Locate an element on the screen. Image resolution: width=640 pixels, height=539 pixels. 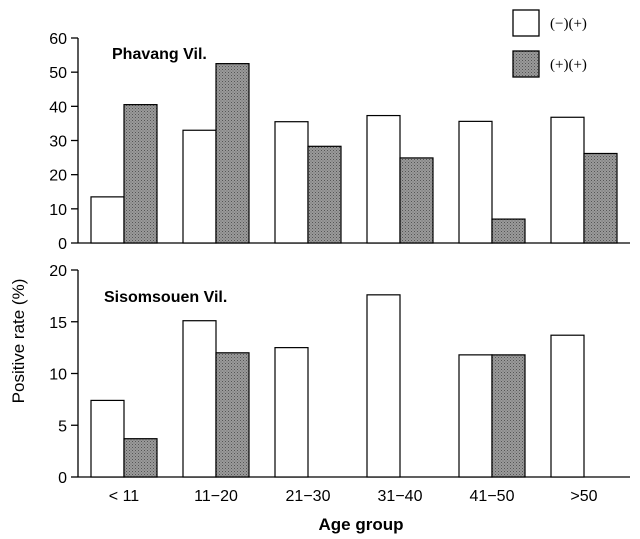
legend-swatch-neg-pos is located at coordinates (526, 23).